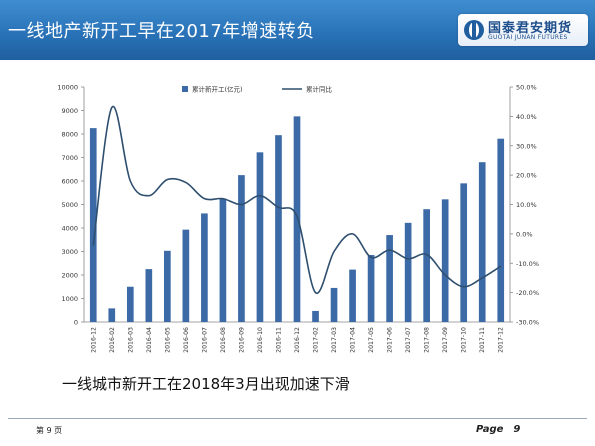 This screenshot has width=595, height=446. What do you see at coordinates (490, 429) in the screenshot?
I see `page-word: Page` at bounding box center [490, 429].